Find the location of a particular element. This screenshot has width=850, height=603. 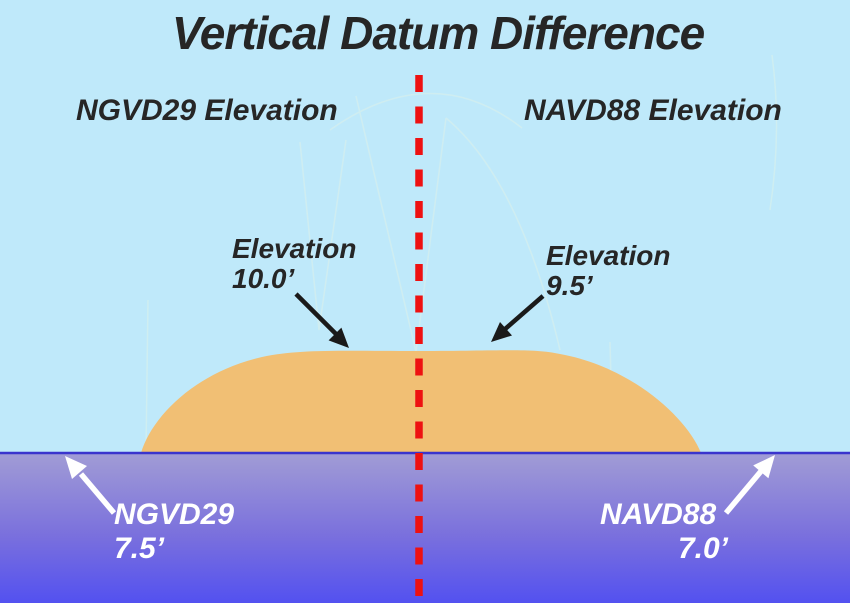

right-datum-value: 7.0’ is located at coordinates (702, 548).